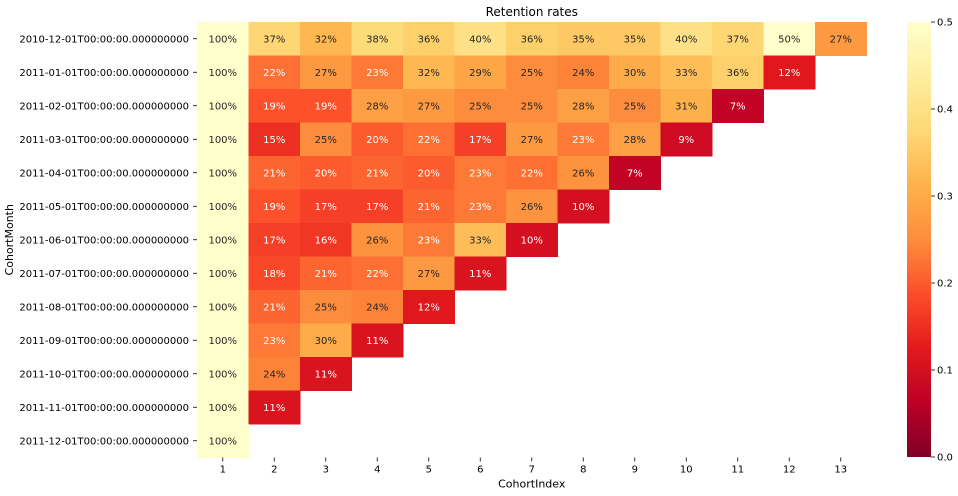  Describe the element at coordinates (942, 241) in the screenshot. I see `colorbar-ticks: 0.0 0.1 0.2 0.3 0.4 0.5` at that location.